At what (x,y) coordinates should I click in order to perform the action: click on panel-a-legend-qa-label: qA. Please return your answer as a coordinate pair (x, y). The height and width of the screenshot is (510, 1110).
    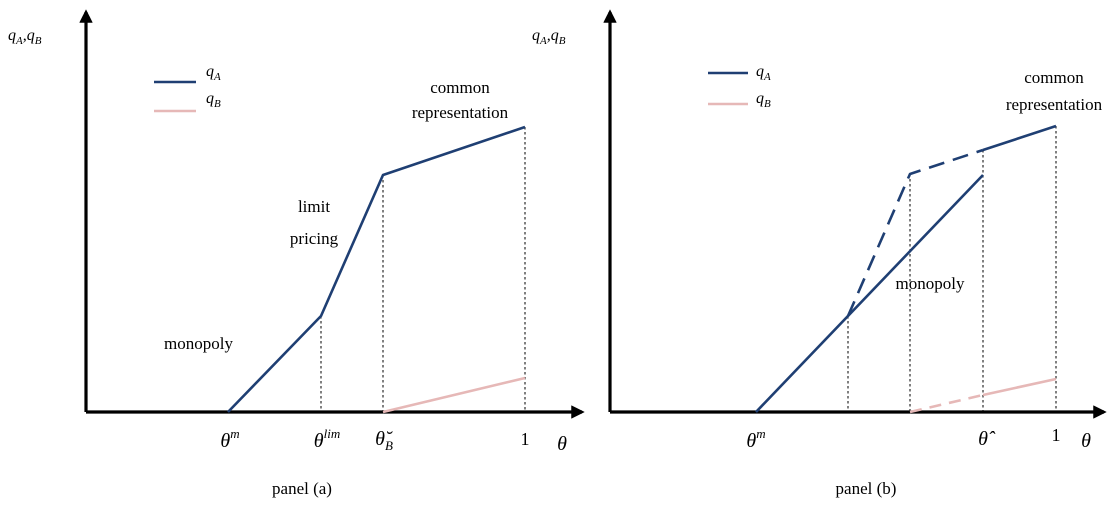
    Looking at the image, I should click on (213, 73).